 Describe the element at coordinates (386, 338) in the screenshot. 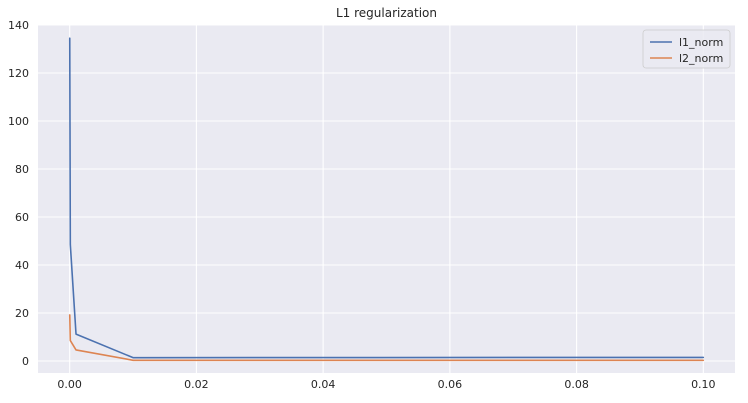

I see `series-line-l2_norm` at that location.